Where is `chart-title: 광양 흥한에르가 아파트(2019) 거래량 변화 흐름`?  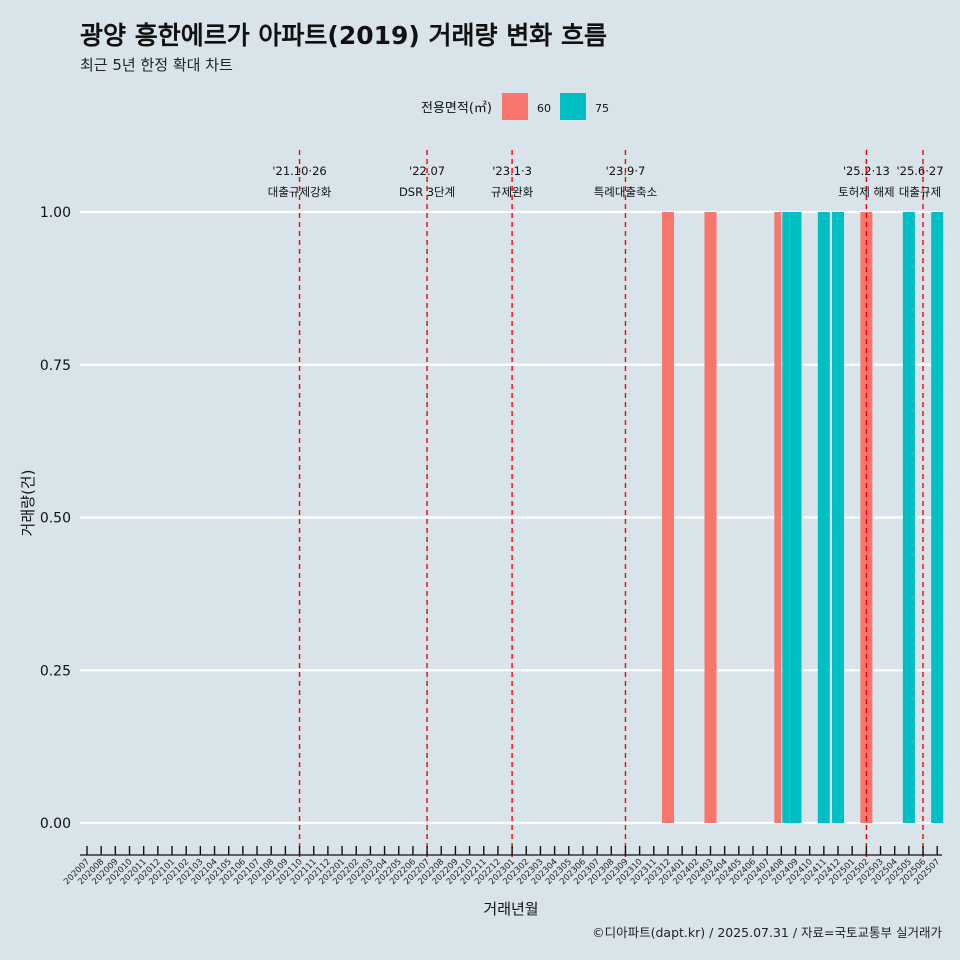
chart-title: 광양 흥한에르가 아파트(2019) 거래량 변화 흐름 is located at coordinates (343, 35).